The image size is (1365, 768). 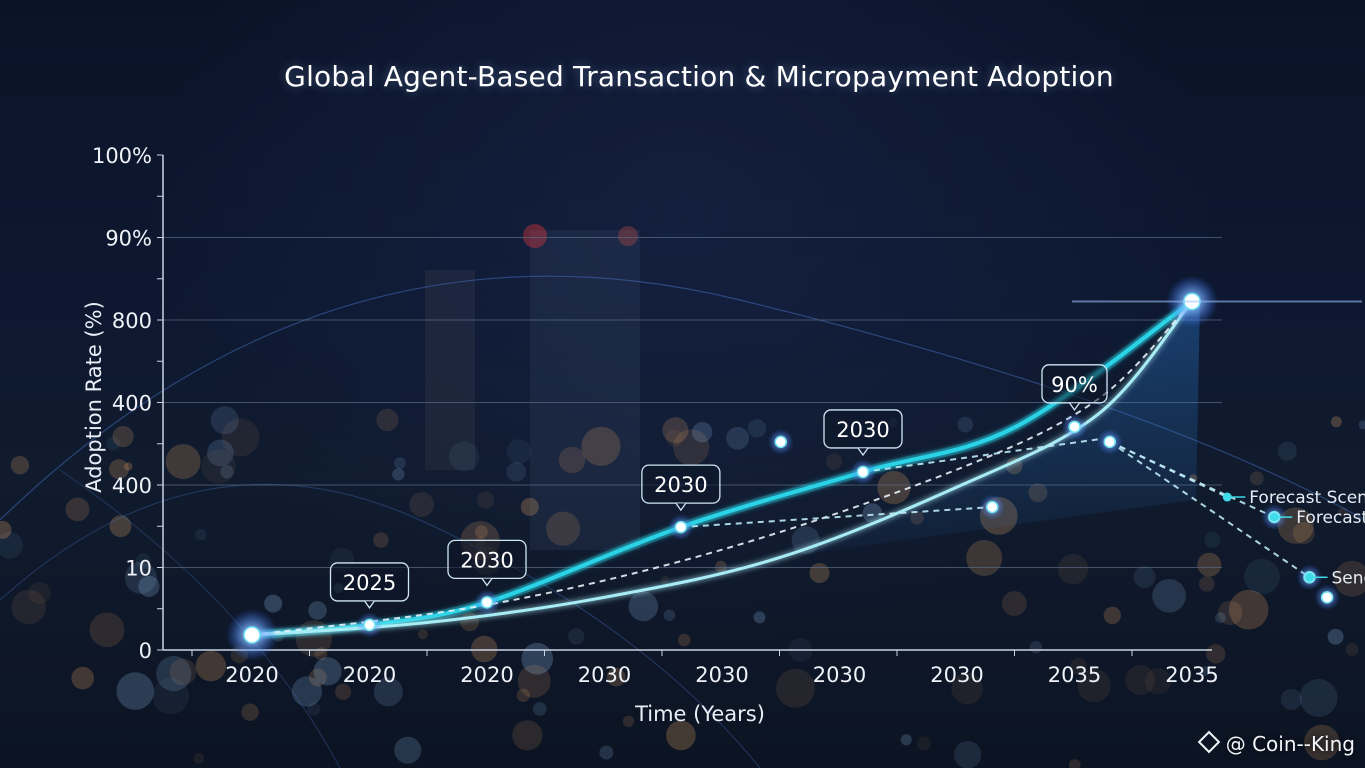 I want to click on annotation-label: Sencatios, so click(x=1348, y=578).